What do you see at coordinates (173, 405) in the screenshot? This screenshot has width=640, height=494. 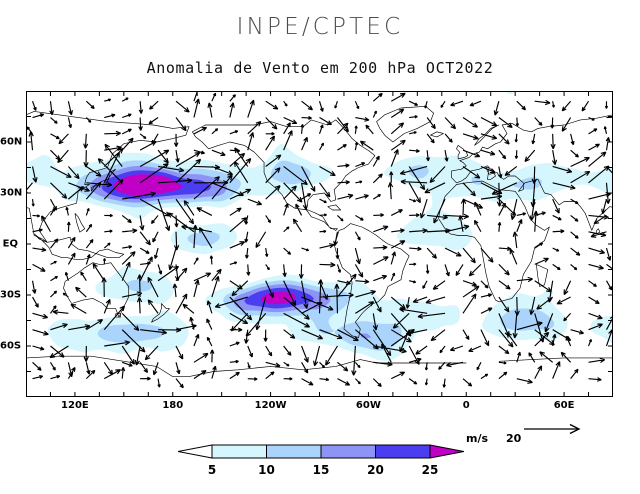 I see `x-axis-tick-label: 180` at bounding box center [173, 405].